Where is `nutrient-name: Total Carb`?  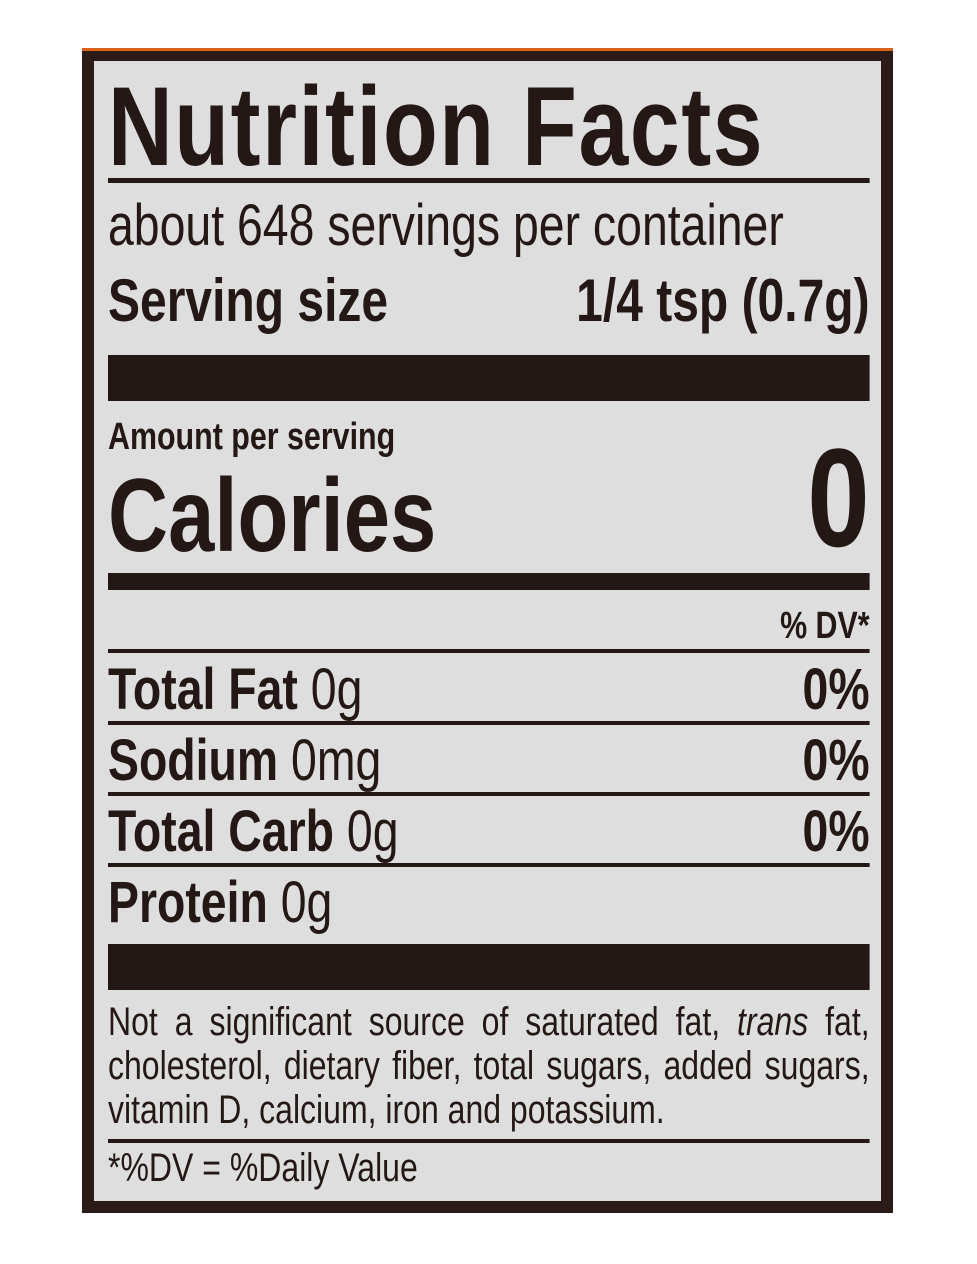
nutrient-name: Total Carb is located at coordinates (221, 831).